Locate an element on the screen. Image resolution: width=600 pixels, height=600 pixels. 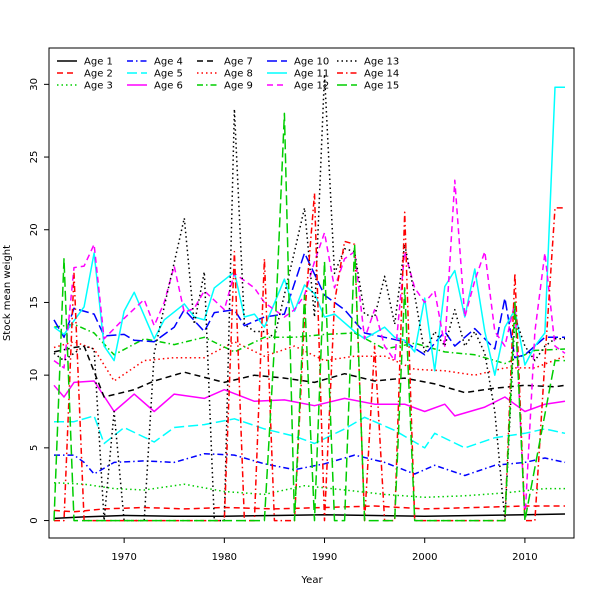
legend-item: Age 8 is located at coordinates (225, 74).